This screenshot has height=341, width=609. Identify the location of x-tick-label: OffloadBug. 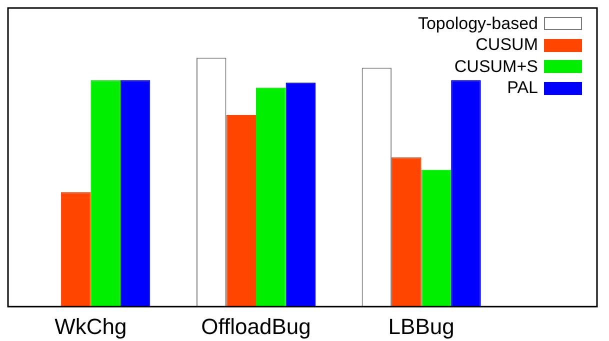
(256, 326).